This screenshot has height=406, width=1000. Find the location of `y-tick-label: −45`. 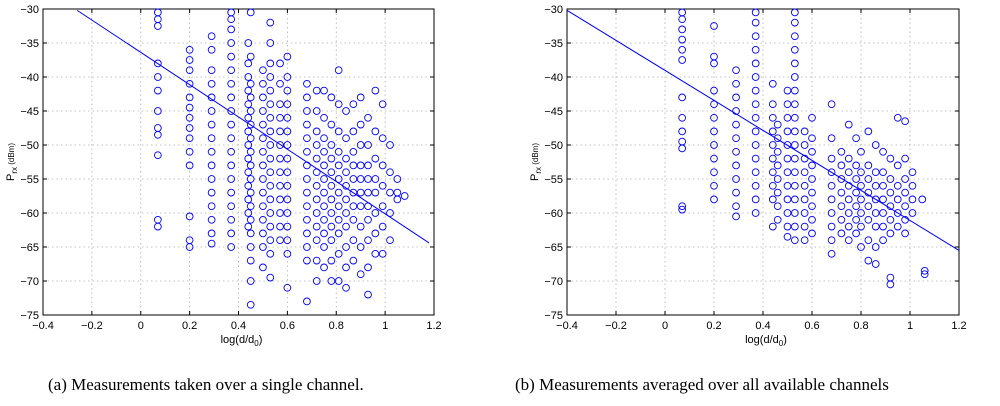

y-tick-label: −45 is located at coordinates (553, 112).